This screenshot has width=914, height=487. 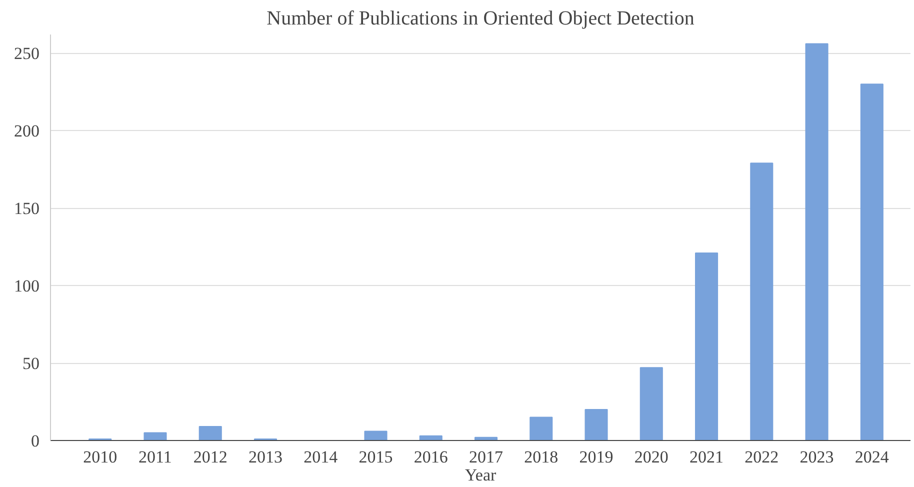 I want to click on x-tick-label: 2021, so click(x=707, y=457).